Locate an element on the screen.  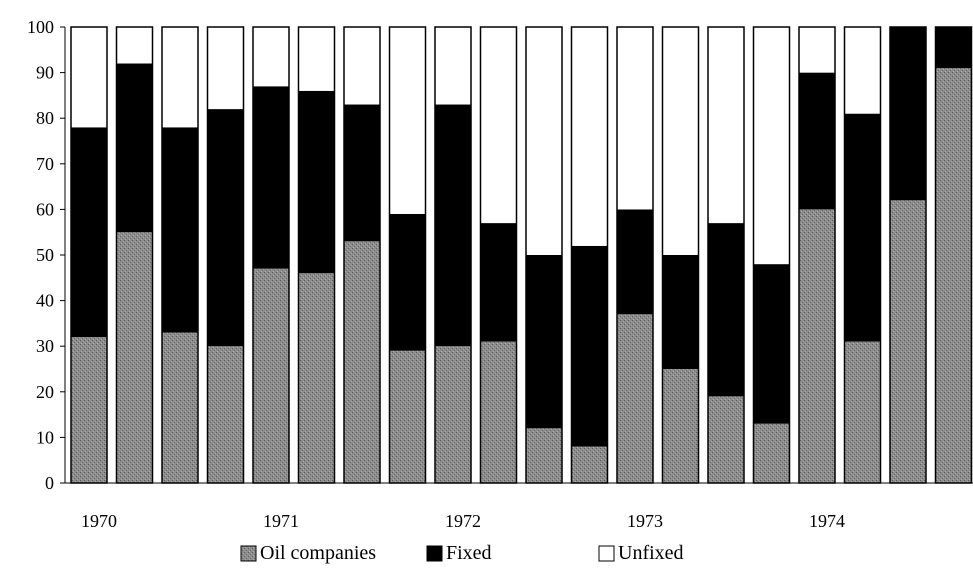
y-axis: 0 10 20 30 40 50 60 70 80 90 100 is located at coordinates (46, 255).